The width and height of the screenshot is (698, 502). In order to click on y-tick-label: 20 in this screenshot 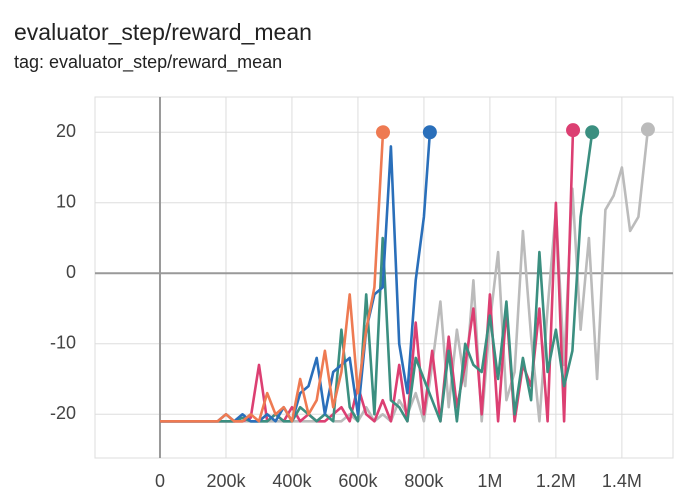, I will do `click(66, 131)`.